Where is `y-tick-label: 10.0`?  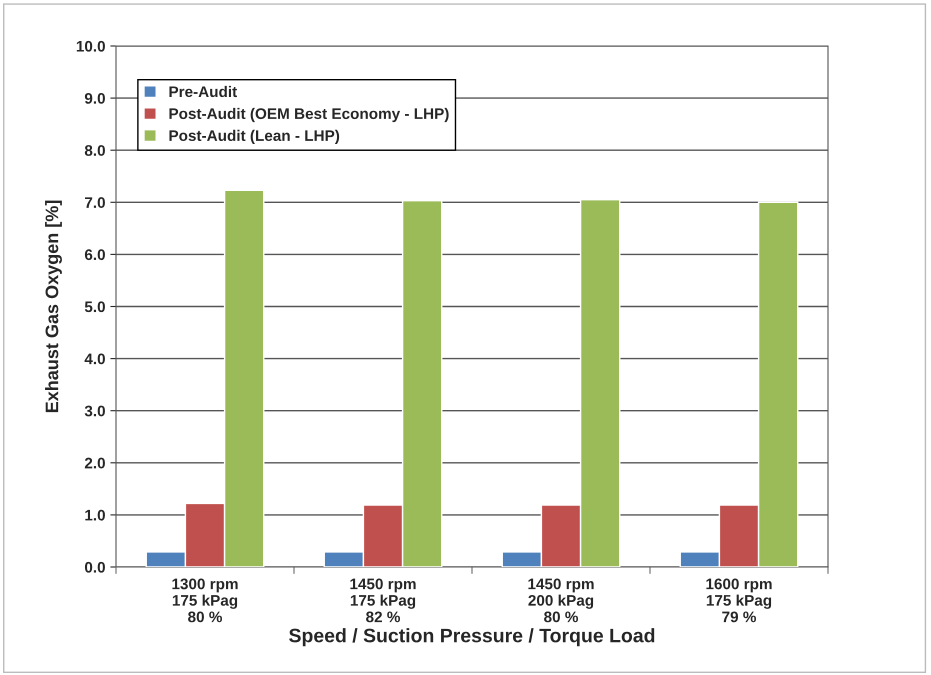
y-tick-label: 10.0 is located at coordinates (90, 46).